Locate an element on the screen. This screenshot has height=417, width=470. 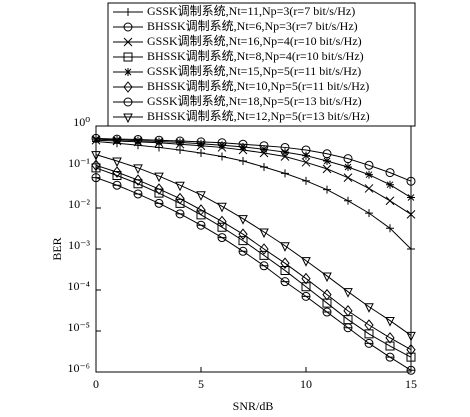
y-axis-label: BER is located at coordinates (57, 248).